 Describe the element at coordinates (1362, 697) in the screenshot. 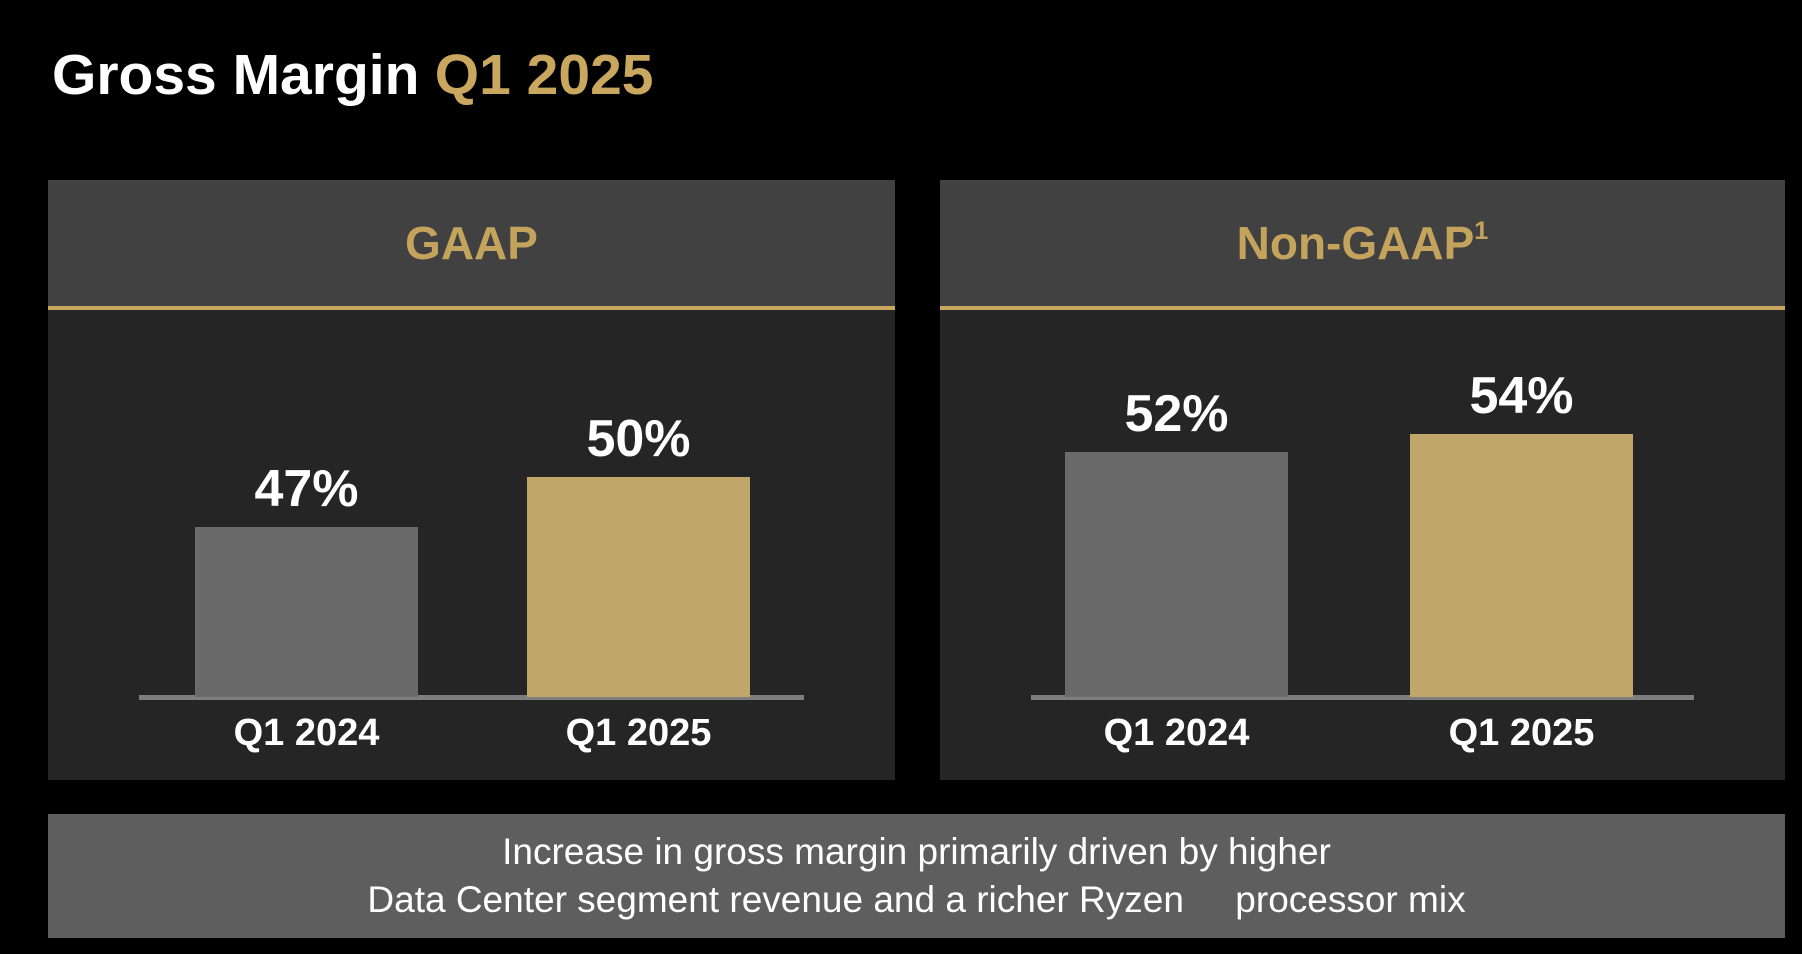

I see `non-gaap-axis-line` at that location.